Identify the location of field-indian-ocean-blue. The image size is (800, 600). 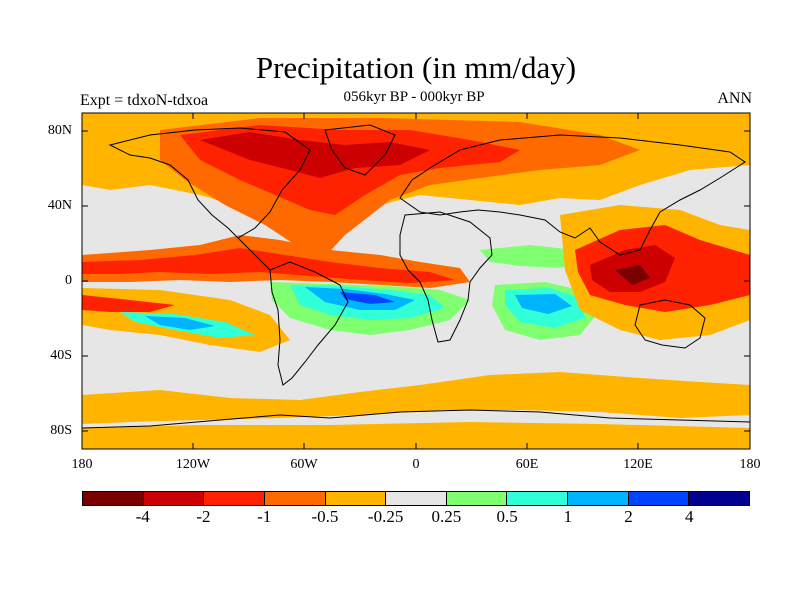
(543, 304).